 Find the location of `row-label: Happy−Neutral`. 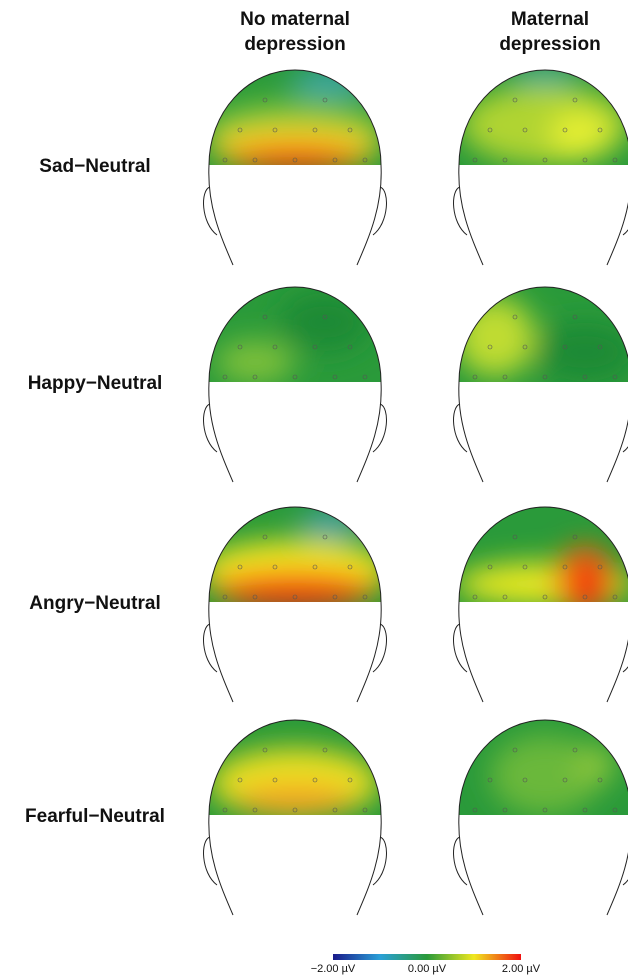

row-label: Happy−Neutral is located at coordinates (95, 383).